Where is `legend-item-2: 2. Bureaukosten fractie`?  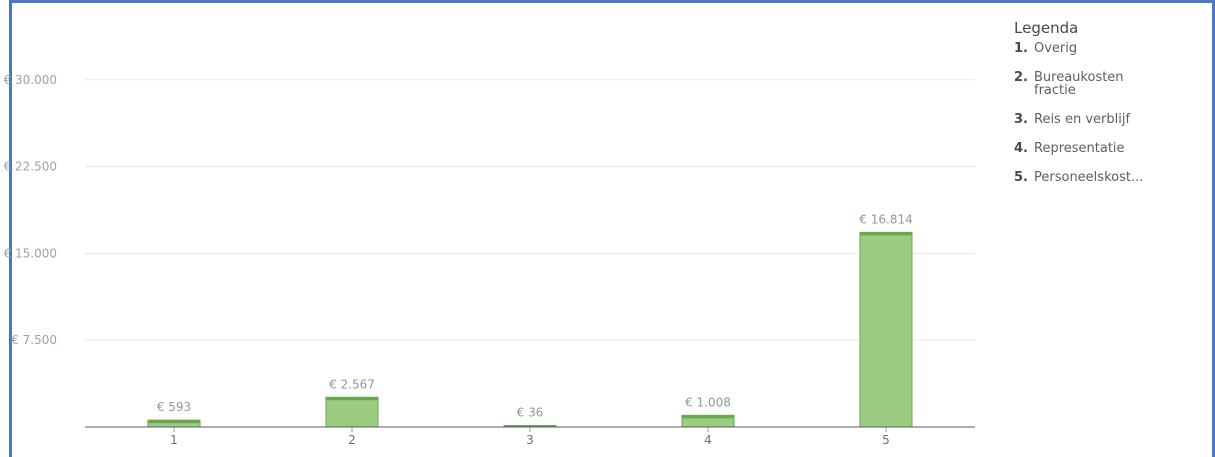
legend-item-2: 2. Bureaukosten fractie is located at coordinates (1109, 84).